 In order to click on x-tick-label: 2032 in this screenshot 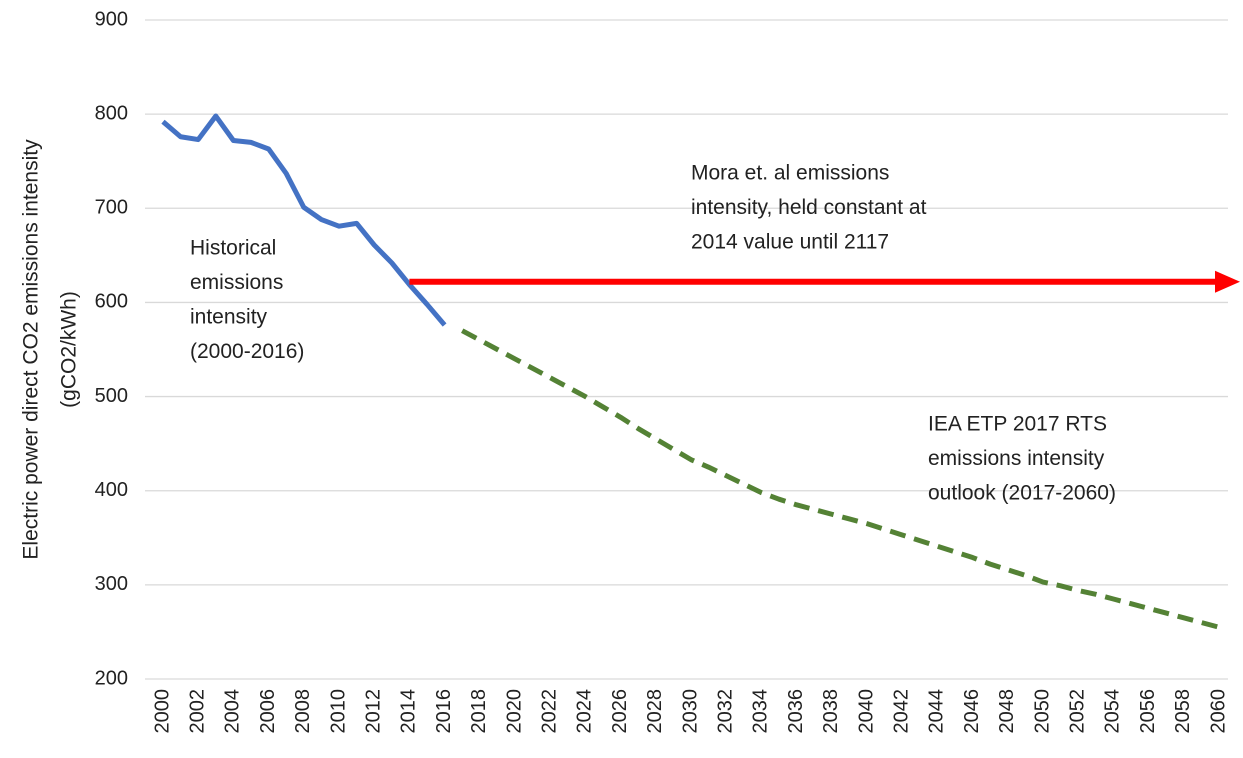, I will do `click(725, 711)`.